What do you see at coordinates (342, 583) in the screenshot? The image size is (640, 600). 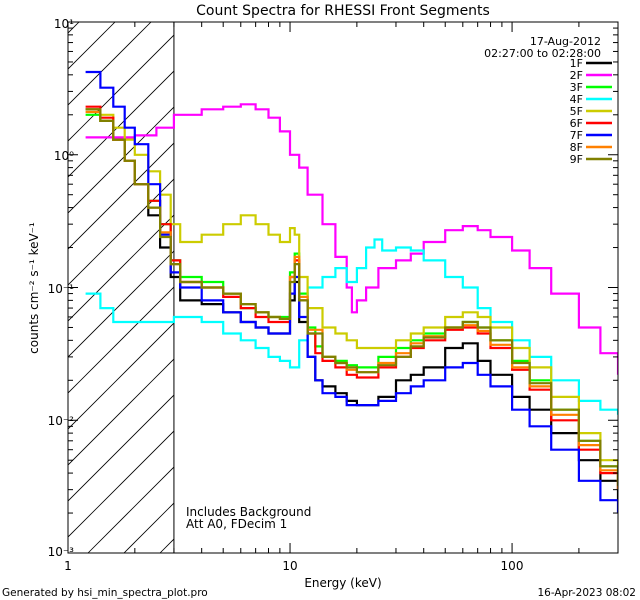 I see `x-axis-label: Energy (keV)` at bounding box center [342, 583].